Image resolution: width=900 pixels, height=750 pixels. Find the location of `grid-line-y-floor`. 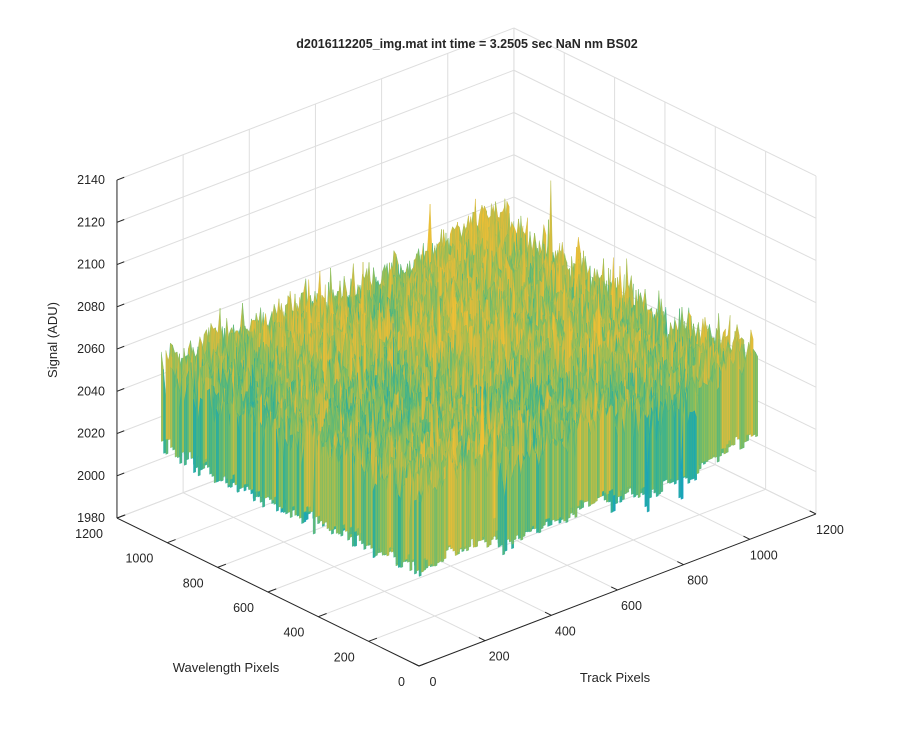

grid-line-y-floor is located at coordinates (567, 565).